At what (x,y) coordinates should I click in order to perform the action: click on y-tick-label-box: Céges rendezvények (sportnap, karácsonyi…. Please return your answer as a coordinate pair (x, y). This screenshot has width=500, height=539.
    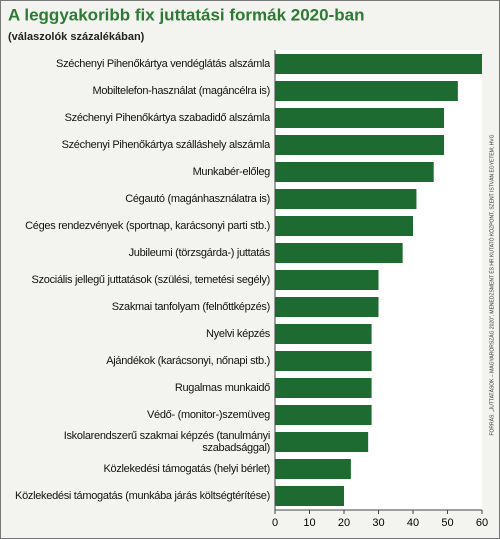
    Looking at the image, I should click on (147, 226).